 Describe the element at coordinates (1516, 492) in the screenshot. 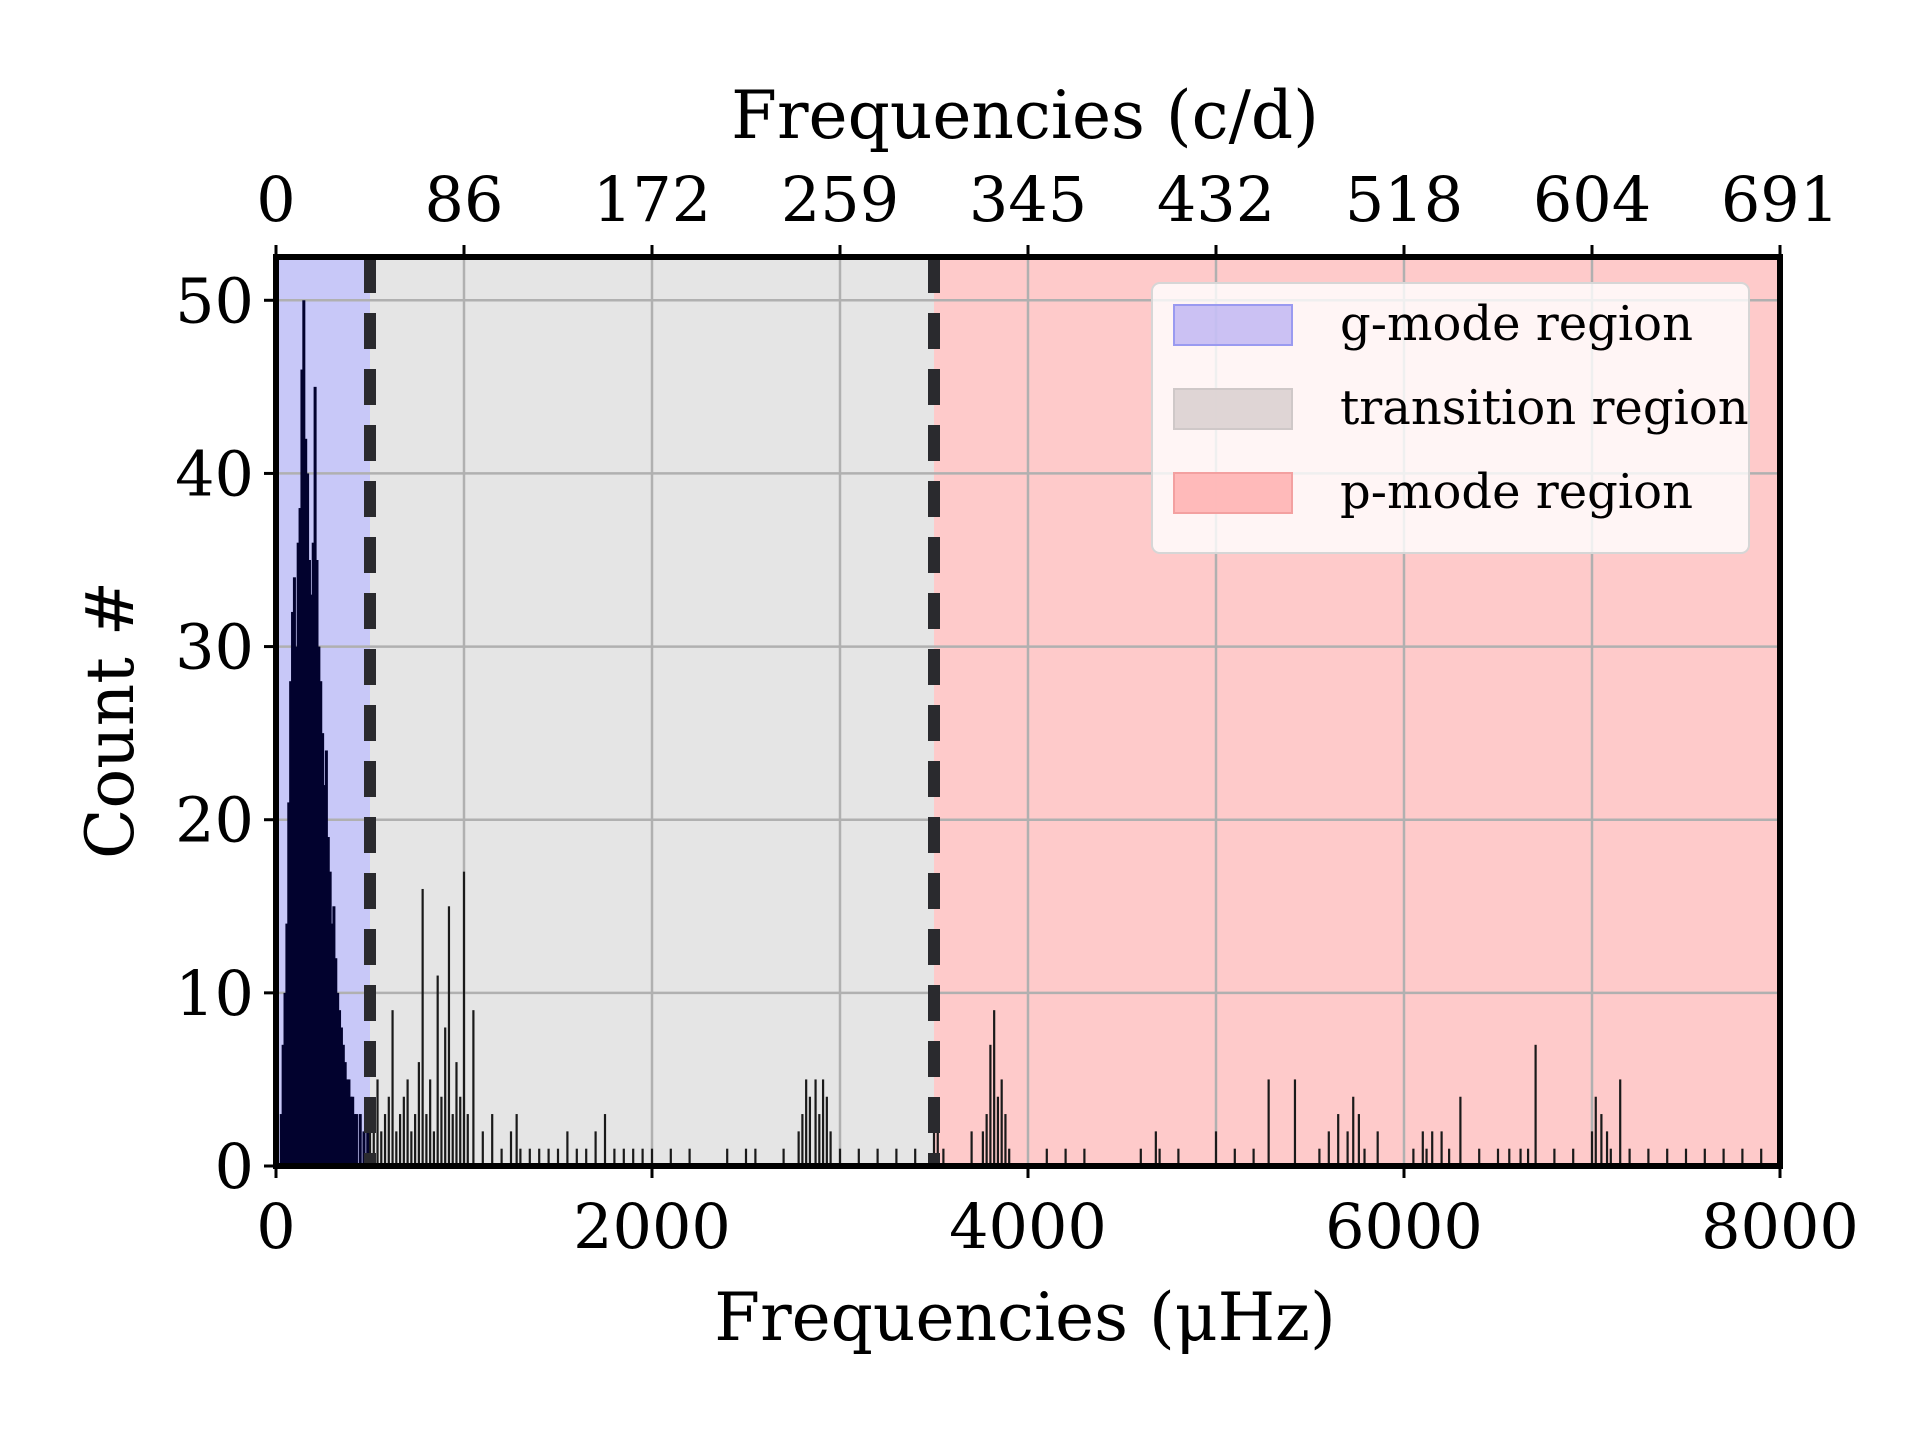

I see `legend-label: p-mode region` at that location.